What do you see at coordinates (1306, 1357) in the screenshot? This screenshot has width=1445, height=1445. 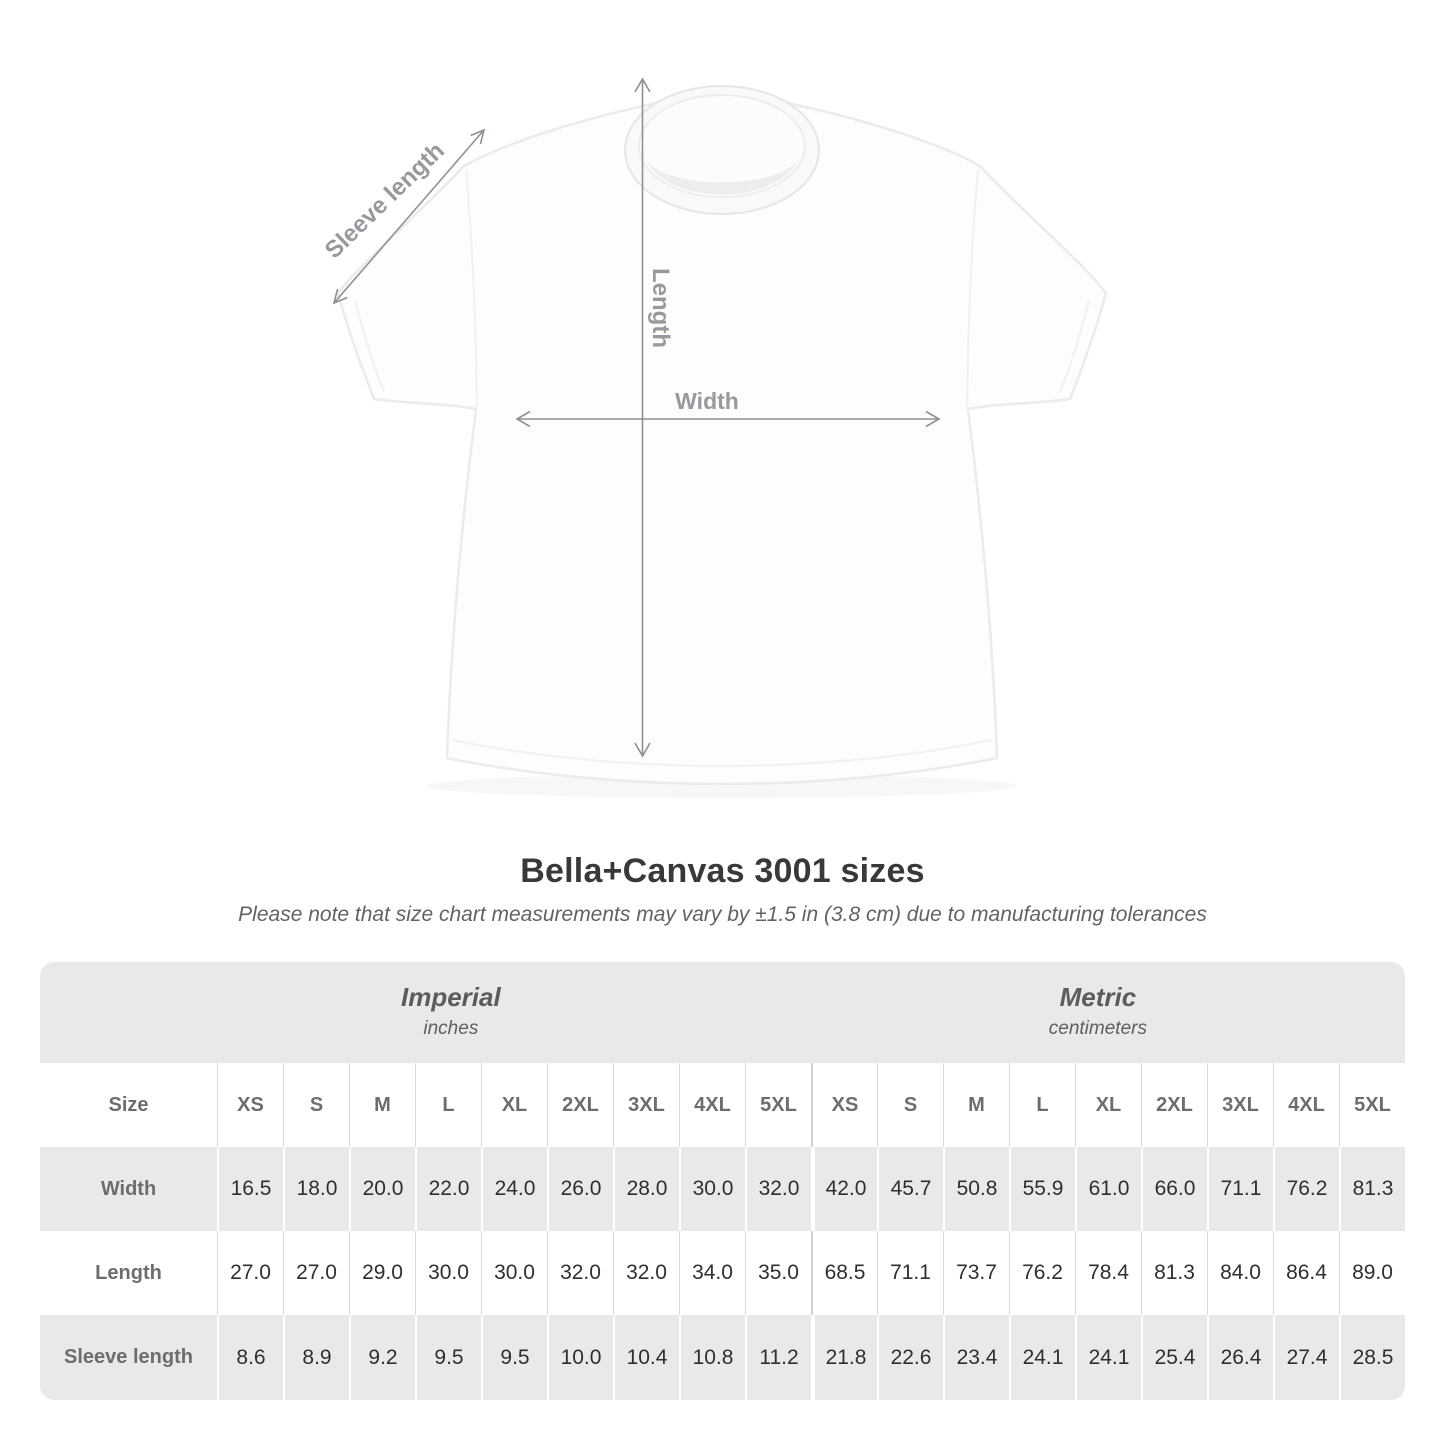 I see `value-cell: 27.4` at bounding box center [1306, 1357].